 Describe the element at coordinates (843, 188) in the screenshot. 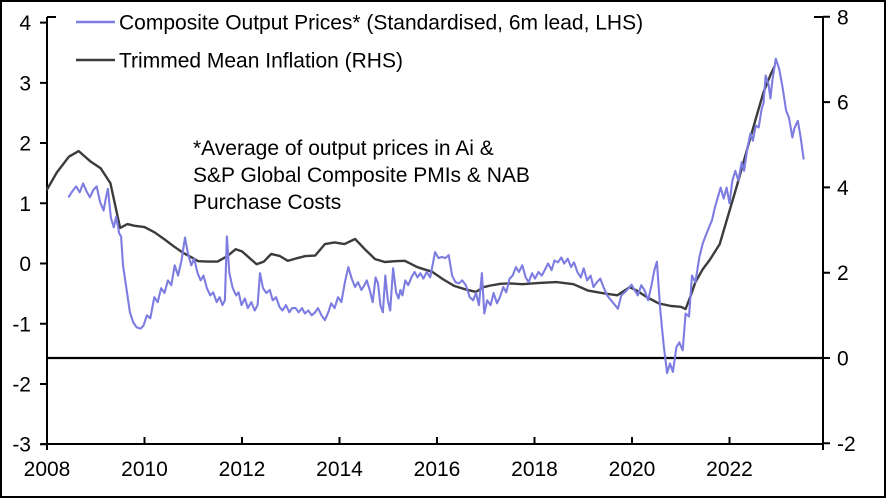

I see `y-right-tick-label: 4` at that location.